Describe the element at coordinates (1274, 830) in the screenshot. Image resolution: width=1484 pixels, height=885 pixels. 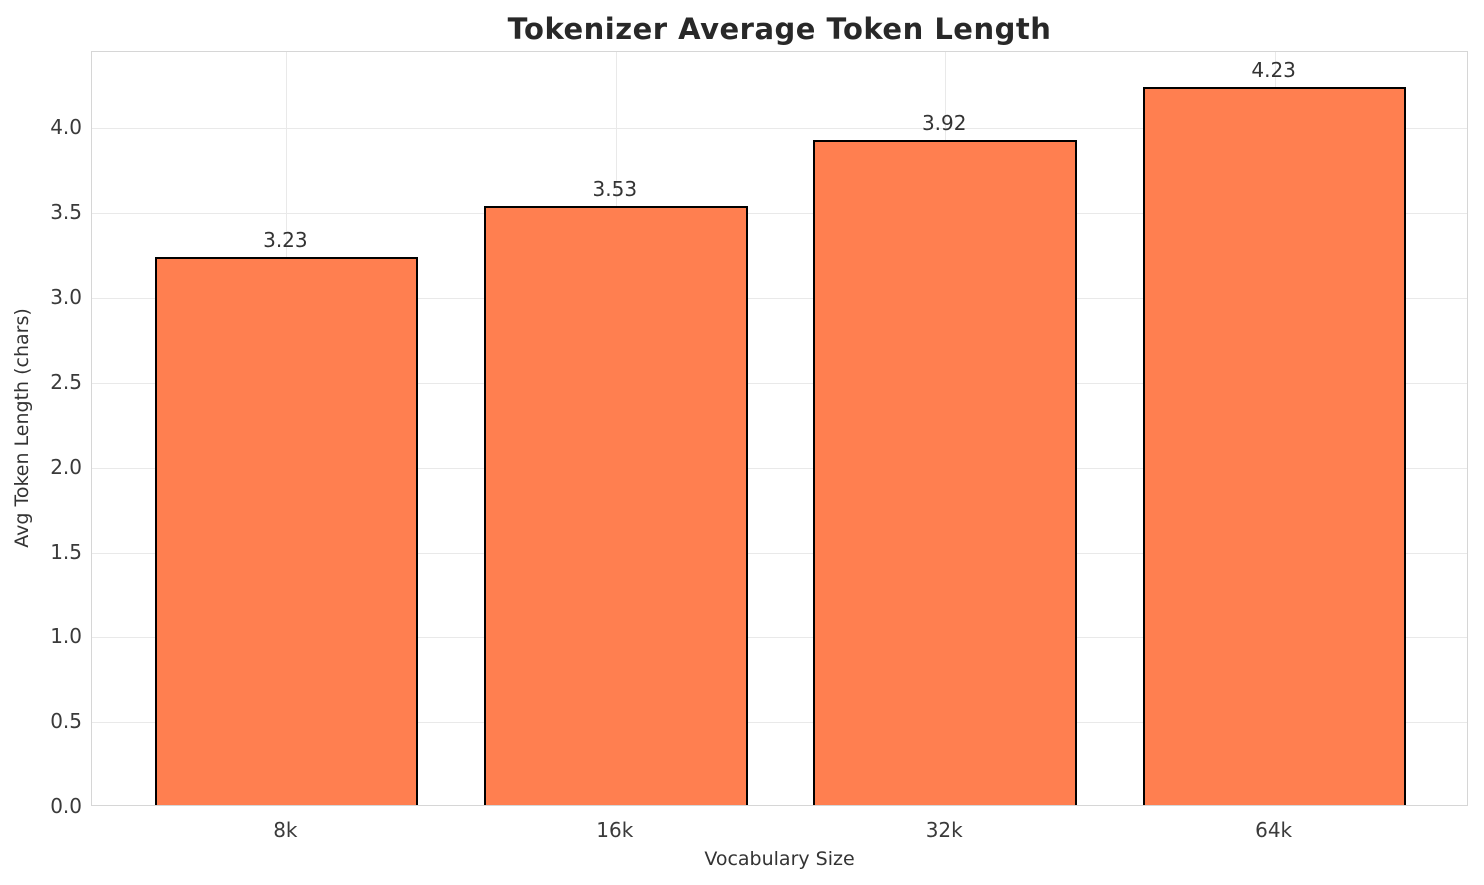
I see `x-tick-label: 64k` at that location.